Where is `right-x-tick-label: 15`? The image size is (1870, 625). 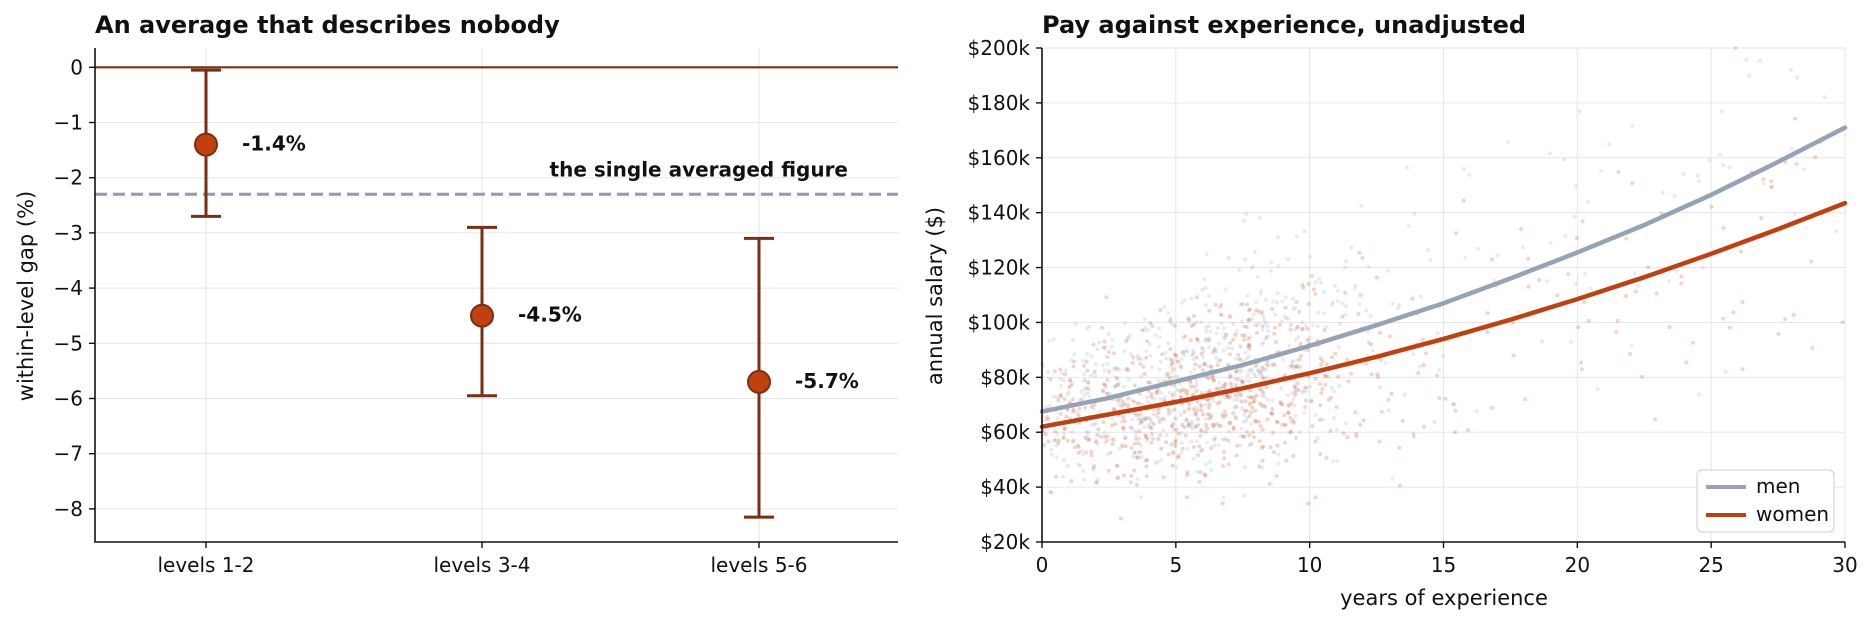 right-x-tick-label: 15 is located at coordinates (1443, 565).